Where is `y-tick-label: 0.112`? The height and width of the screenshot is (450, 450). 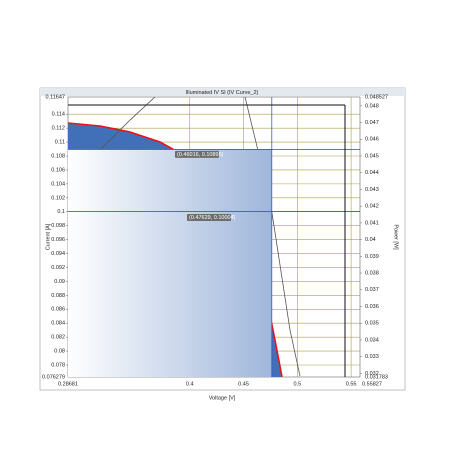
y-tick-label: 0.112 is located at coordinates (58, 129).